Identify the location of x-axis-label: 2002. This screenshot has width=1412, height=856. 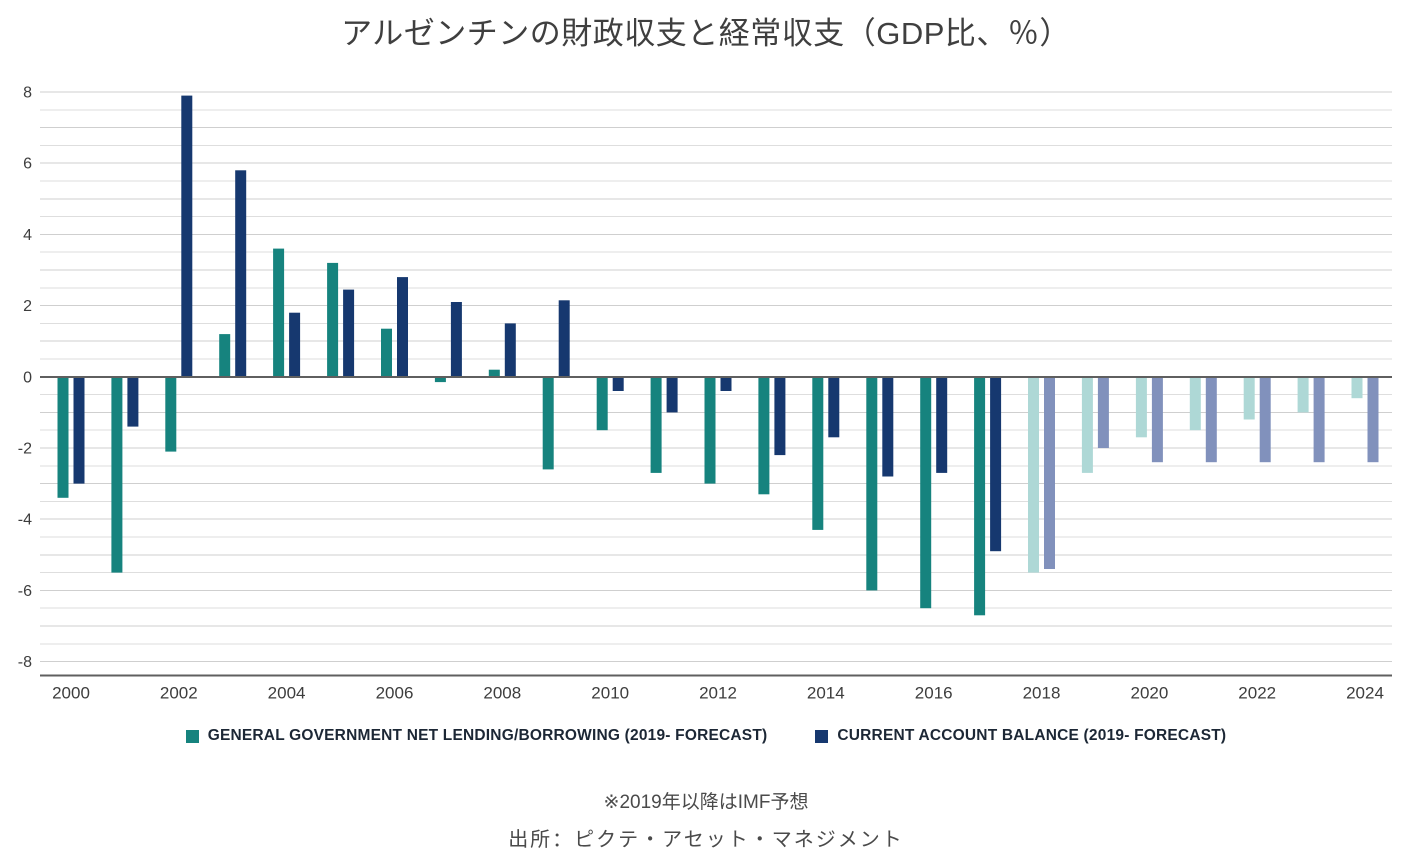
(179, 693).